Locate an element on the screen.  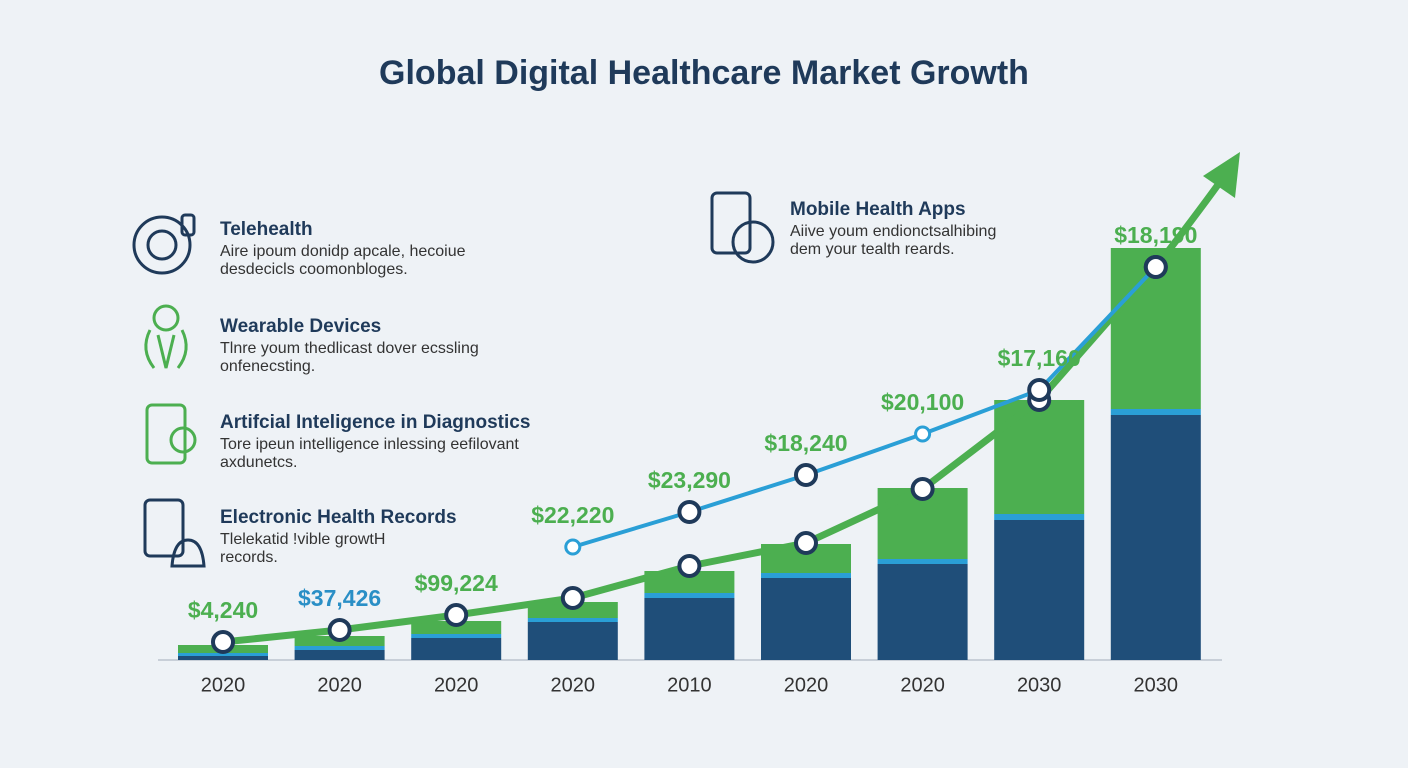
point-label: $23,290 is located at coordinates (689, 480).